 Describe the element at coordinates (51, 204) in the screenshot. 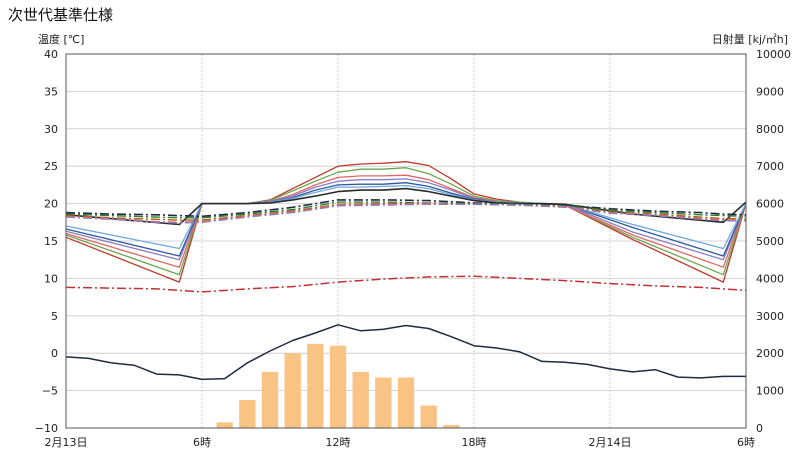

I see `y-left-tick-label: 20` at that location.